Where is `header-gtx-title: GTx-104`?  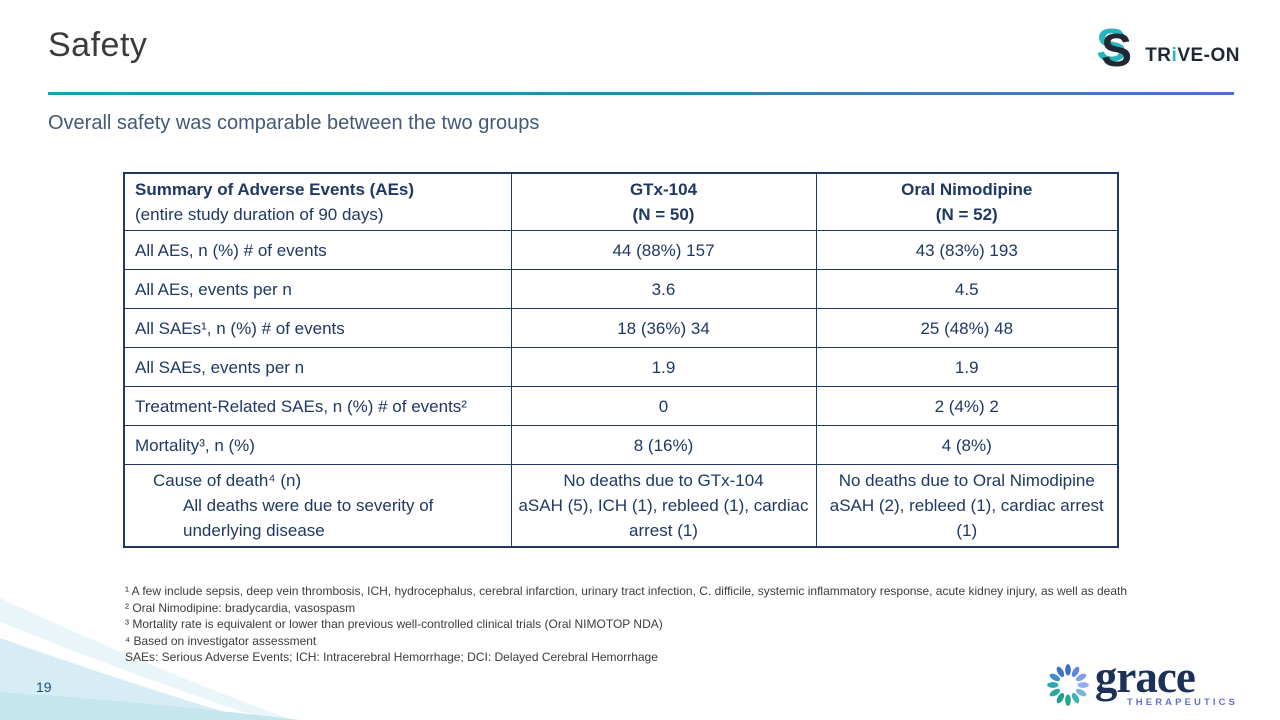 header-gtx-title: GTx-104 is located at coordinates (663, 189).